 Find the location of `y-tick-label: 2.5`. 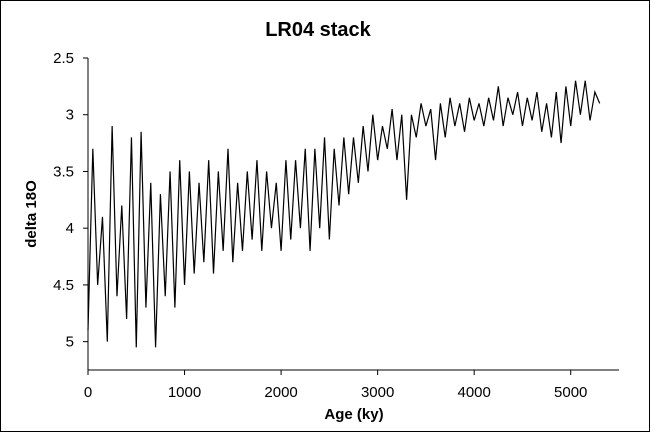

y-tick-label: 2.5 is located at coordinates (63, 58).